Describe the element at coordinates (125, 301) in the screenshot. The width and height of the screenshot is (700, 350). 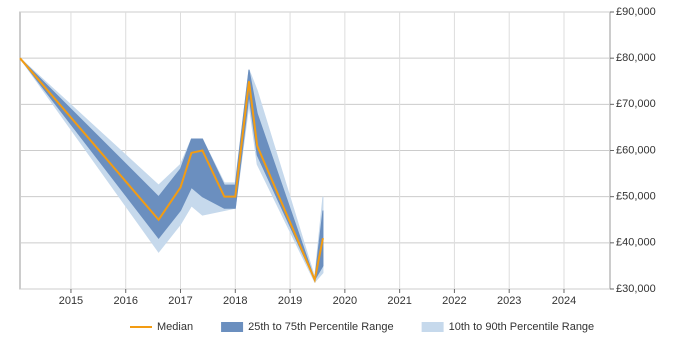
I see `x-tick-label: 2016` at that location.